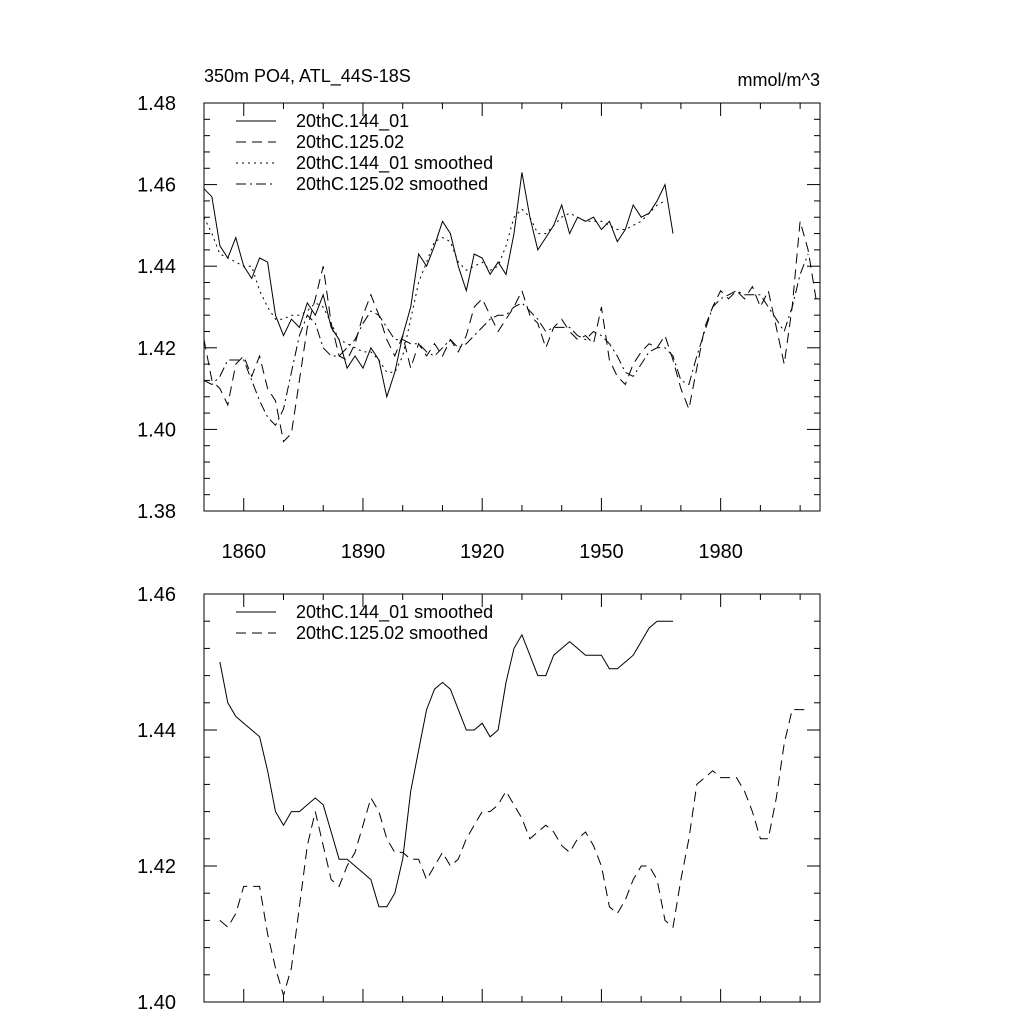 This screenshot has height=1029, width=1024. Describe the element at coordinates (482, 552) in the screenshot. I see `x-tick-label: 1920` at that location.